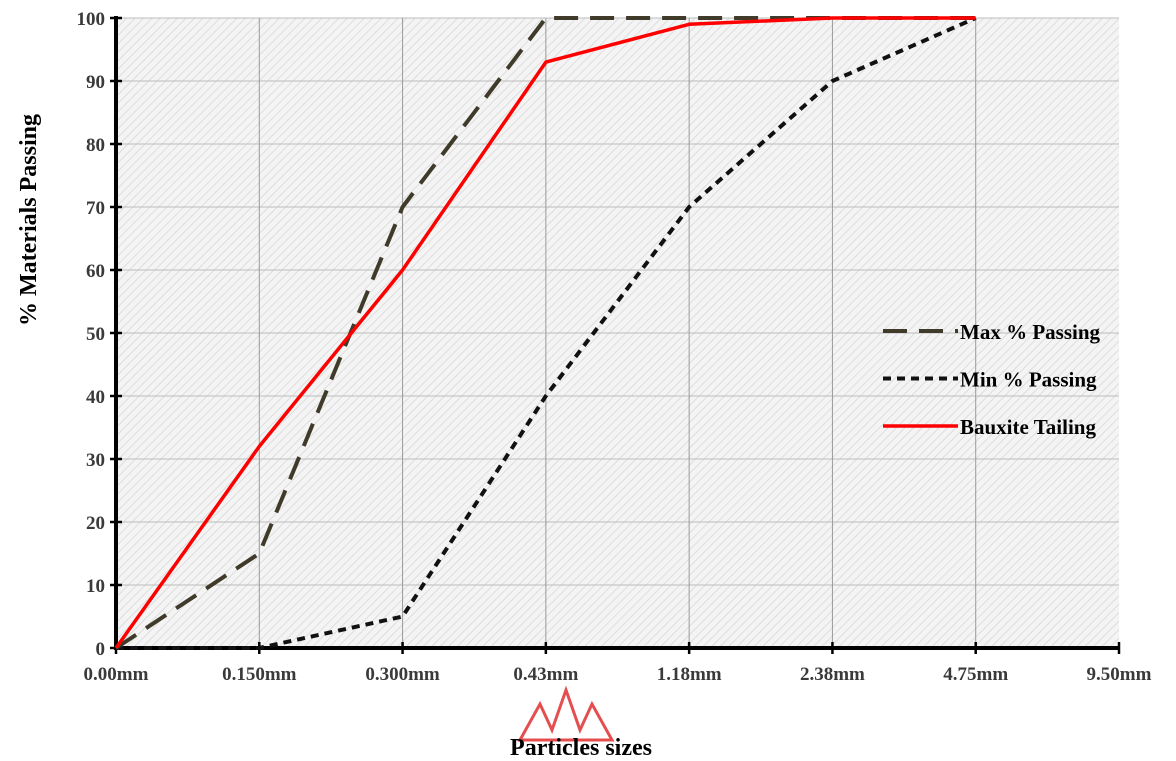  What do you see at coordinates (1028, 427) in the screenshot?
I see `legend-label: Bauxite Tailing` at bounding box center [1028, 427].